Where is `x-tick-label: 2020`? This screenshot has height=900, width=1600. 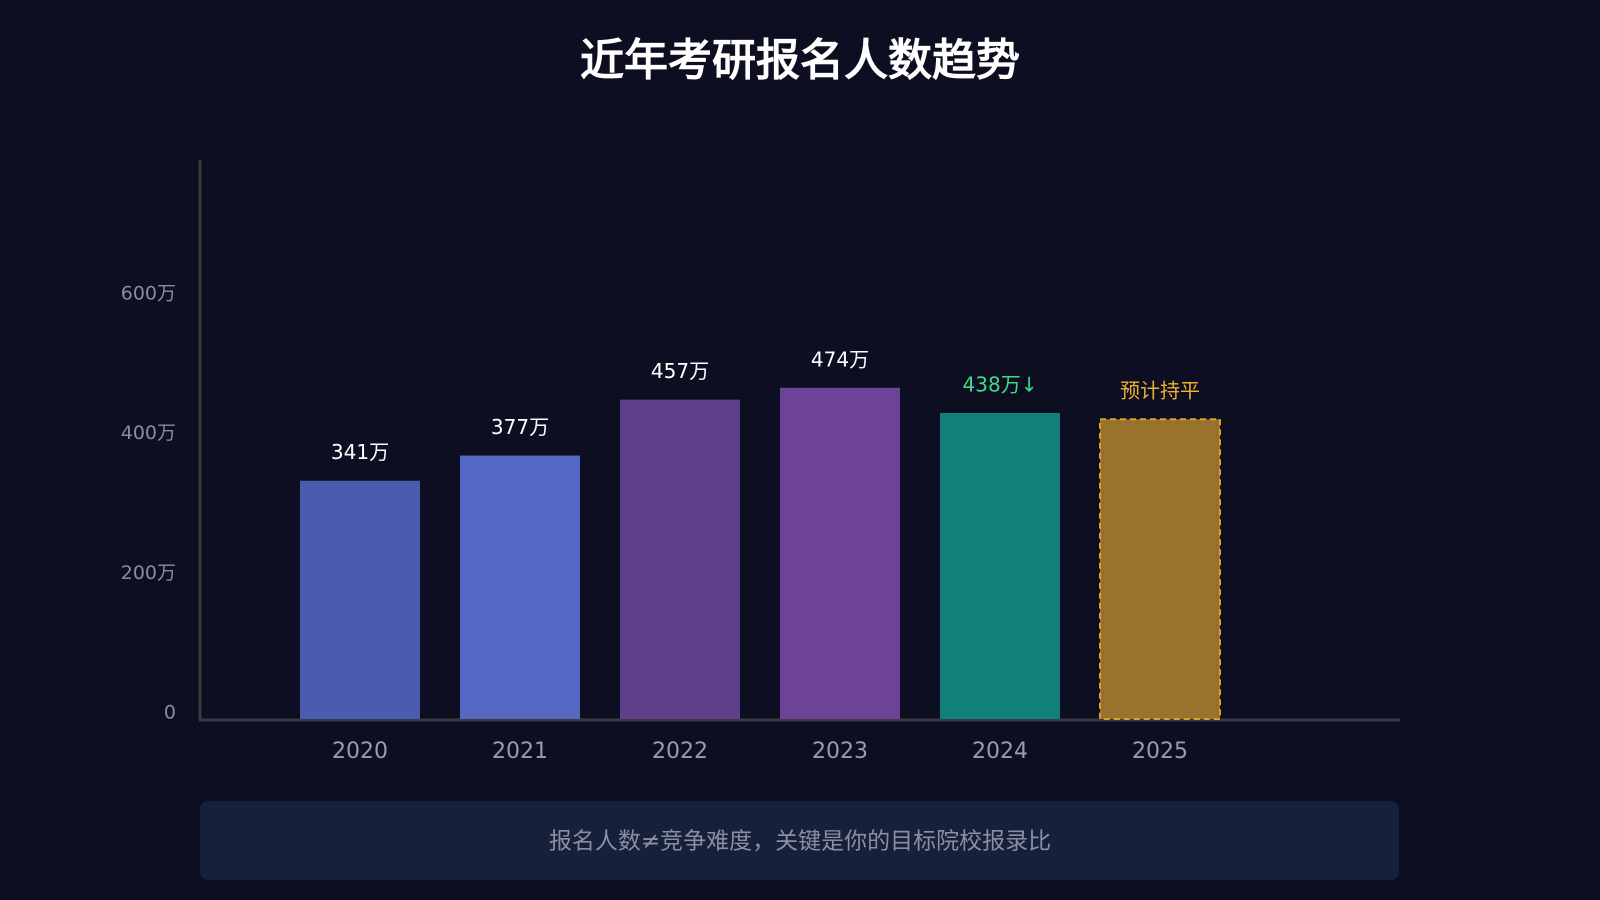 x-tick-label: 2020 is located at coordinates (360, 751).